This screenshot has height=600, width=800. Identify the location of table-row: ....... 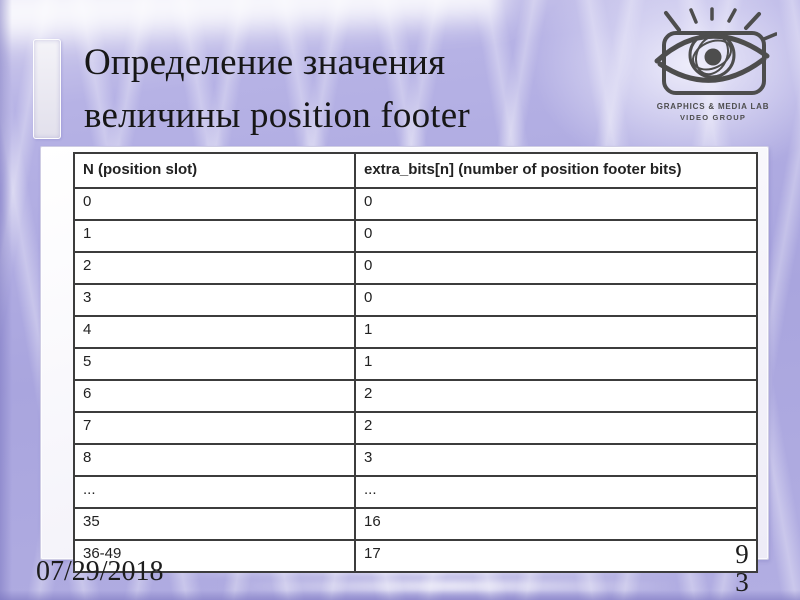
(415, 492).